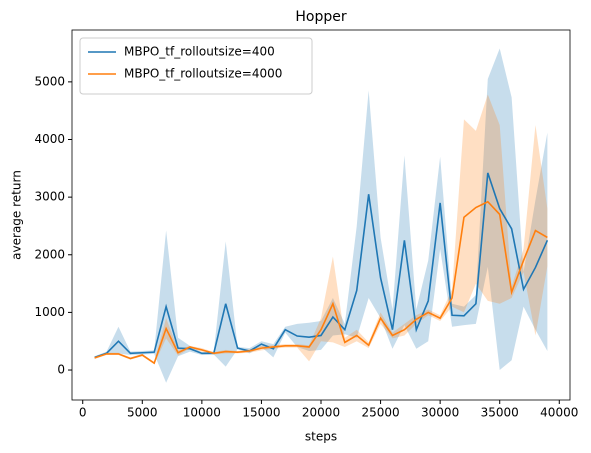 The image size is (591, 453). I want to click on y-tick-label: 5000, so click(49, 81).